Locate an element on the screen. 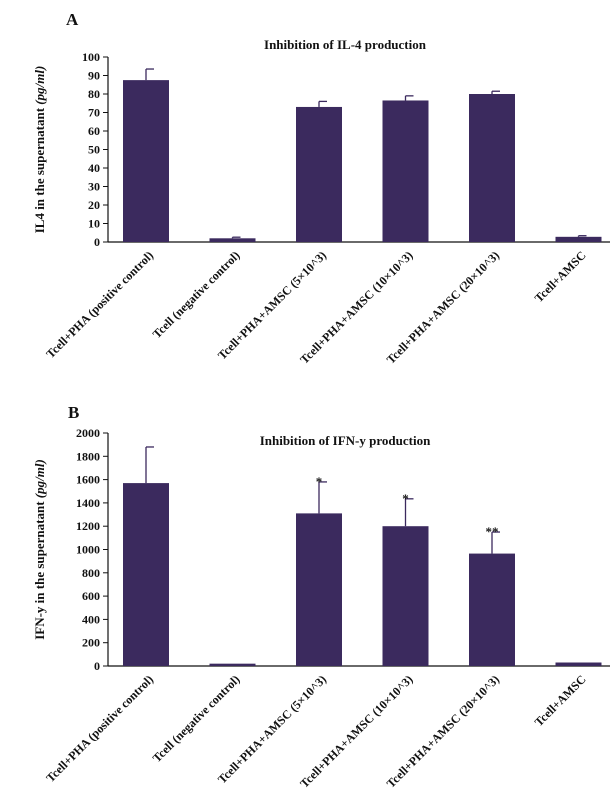  y-tick-label: 1200 is located at coordinates (88, 526).